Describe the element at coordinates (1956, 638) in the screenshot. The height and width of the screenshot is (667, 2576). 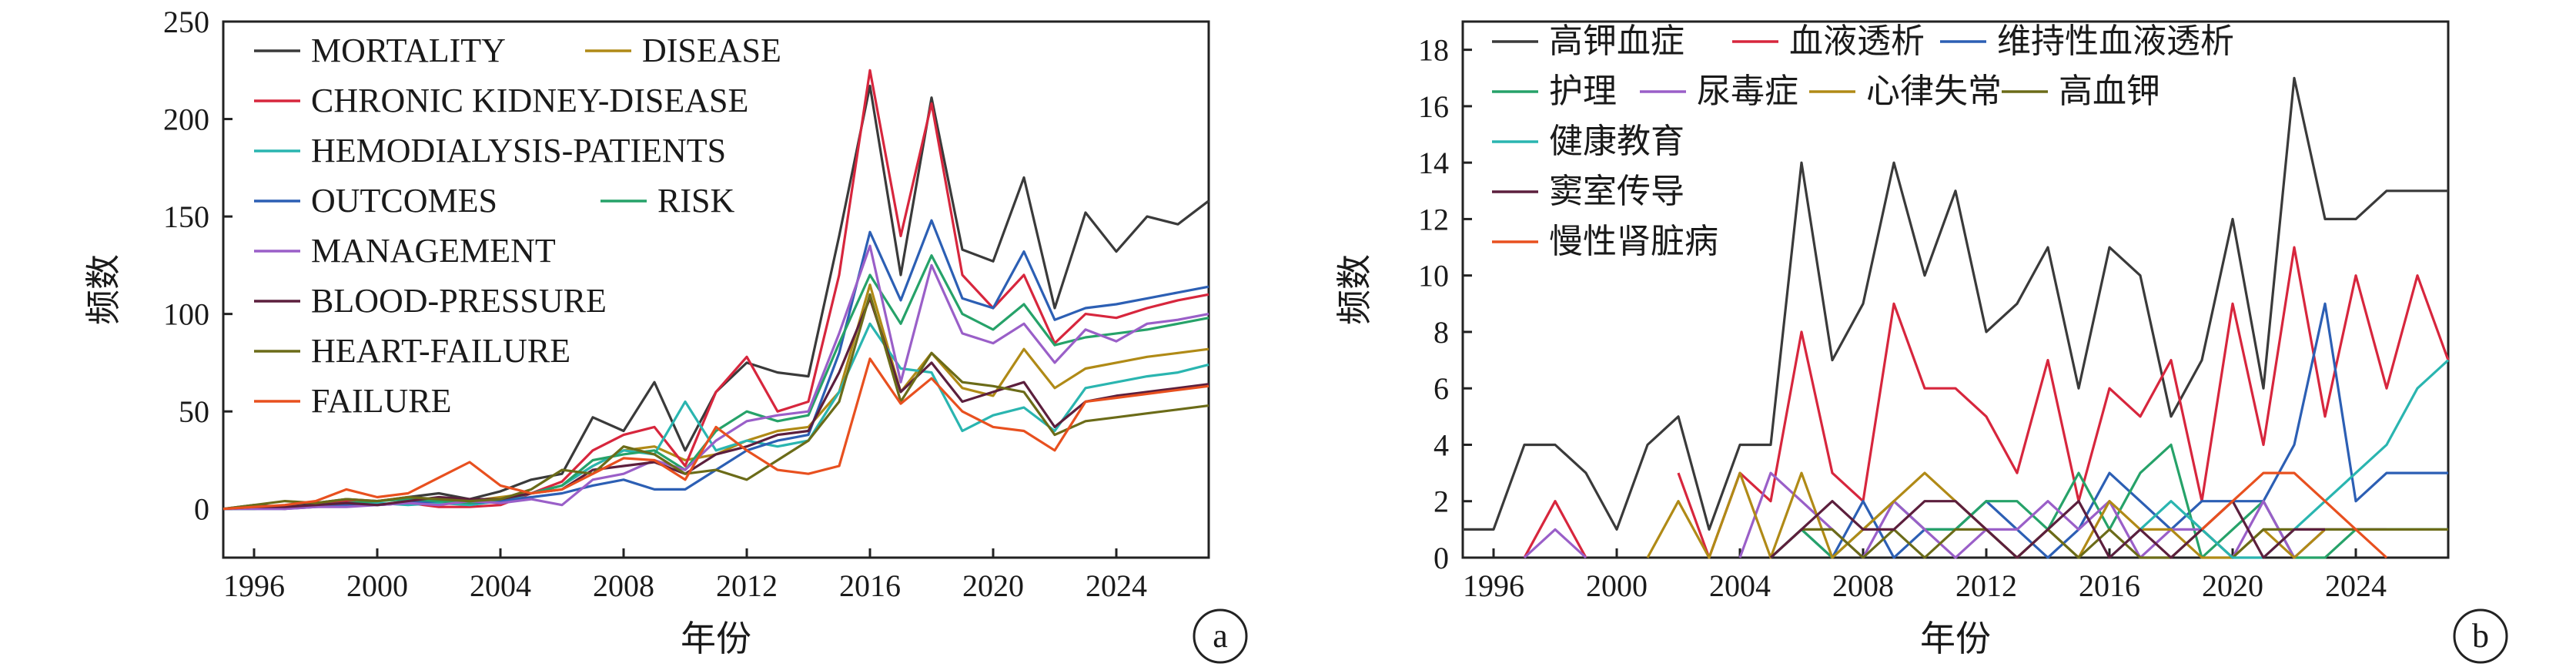
I see `x-axis-label-b: 年份` at that location.